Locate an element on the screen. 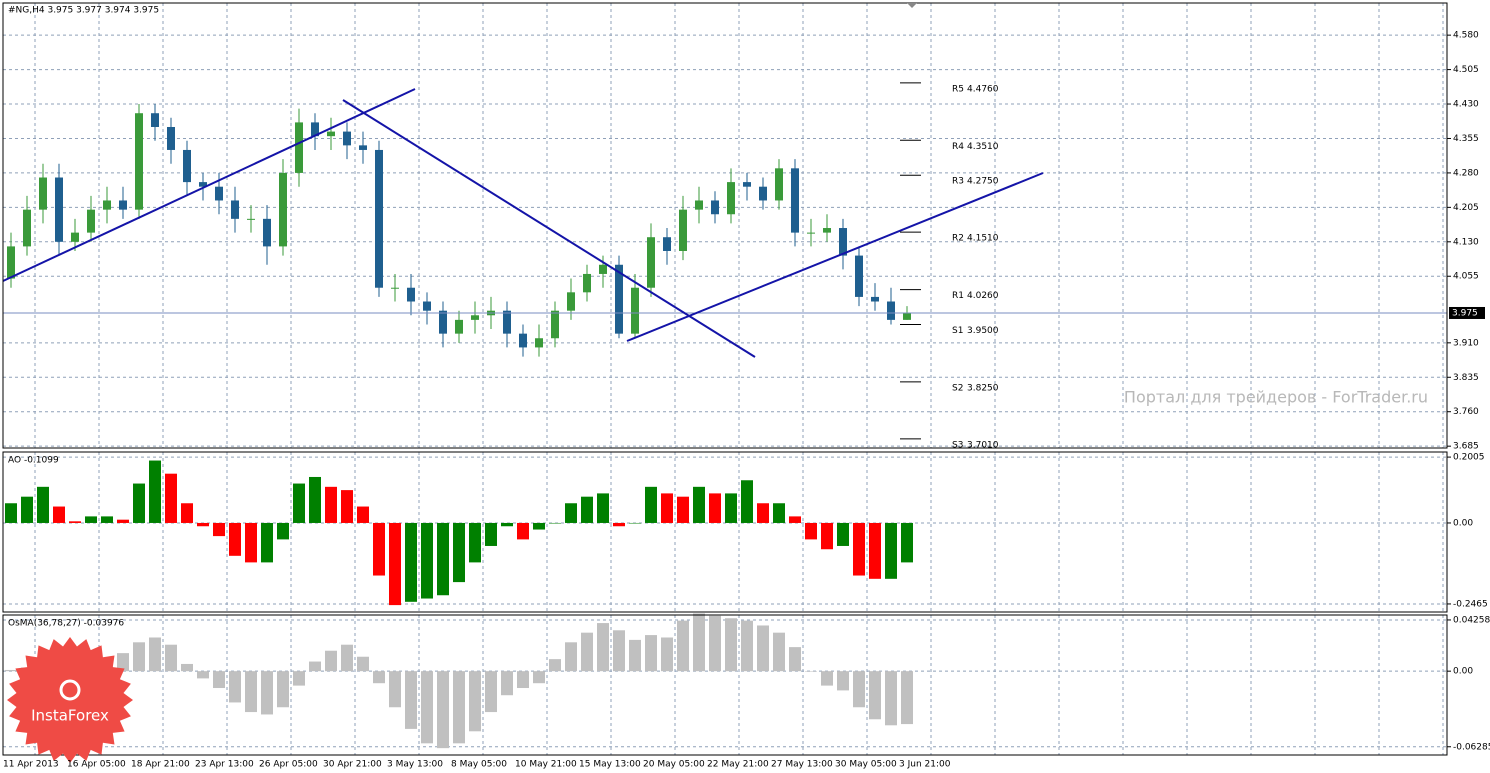 The height and width of the screenshot is (773, 1490). y-tick-label: 4.055 is located at coordinates (1466, 277).